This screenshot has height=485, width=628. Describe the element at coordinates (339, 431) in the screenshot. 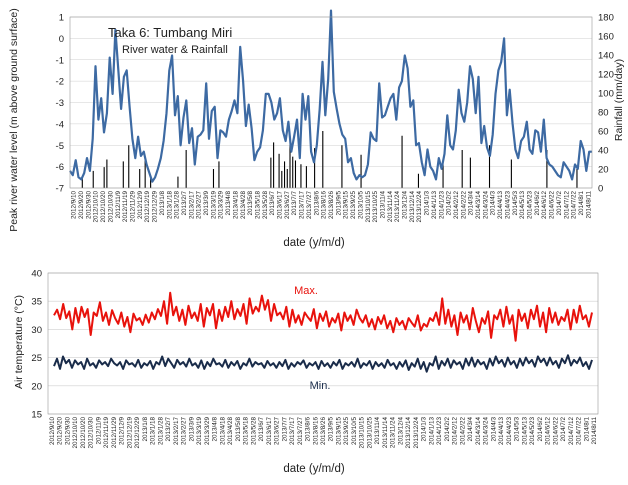

I see `bottom-x-tick-label: 2013/9/15` at that location.